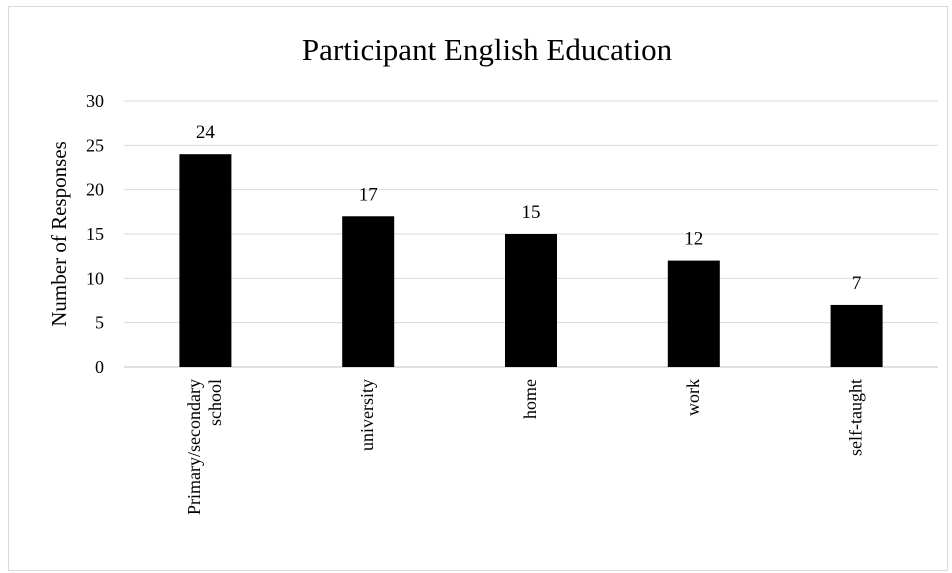  I want to click on category-label: self-taught, so click(856, 417).